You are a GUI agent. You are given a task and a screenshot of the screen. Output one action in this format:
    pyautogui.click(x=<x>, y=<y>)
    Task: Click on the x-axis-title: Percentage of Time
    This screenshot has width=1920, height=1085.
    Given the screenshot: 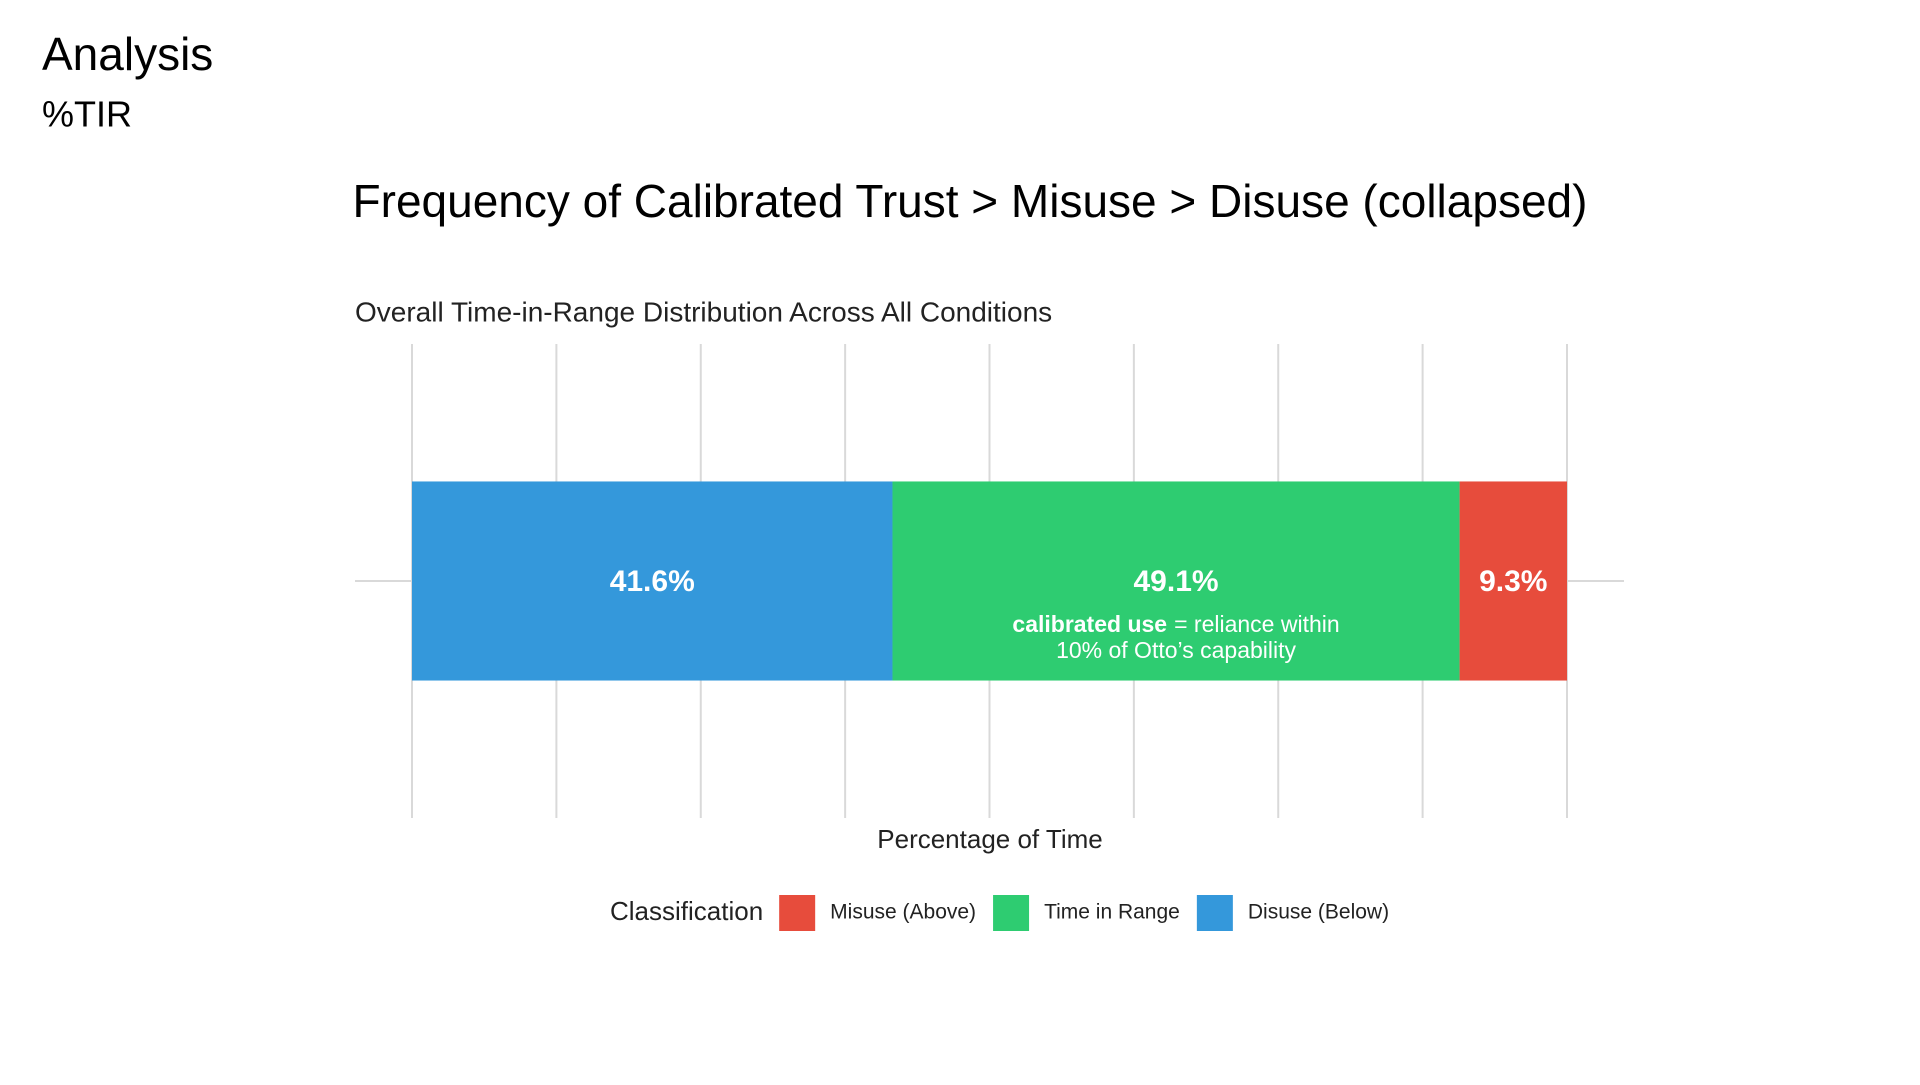 What is the action you would take?
    pyautogui.click(x=989, y=839)
    